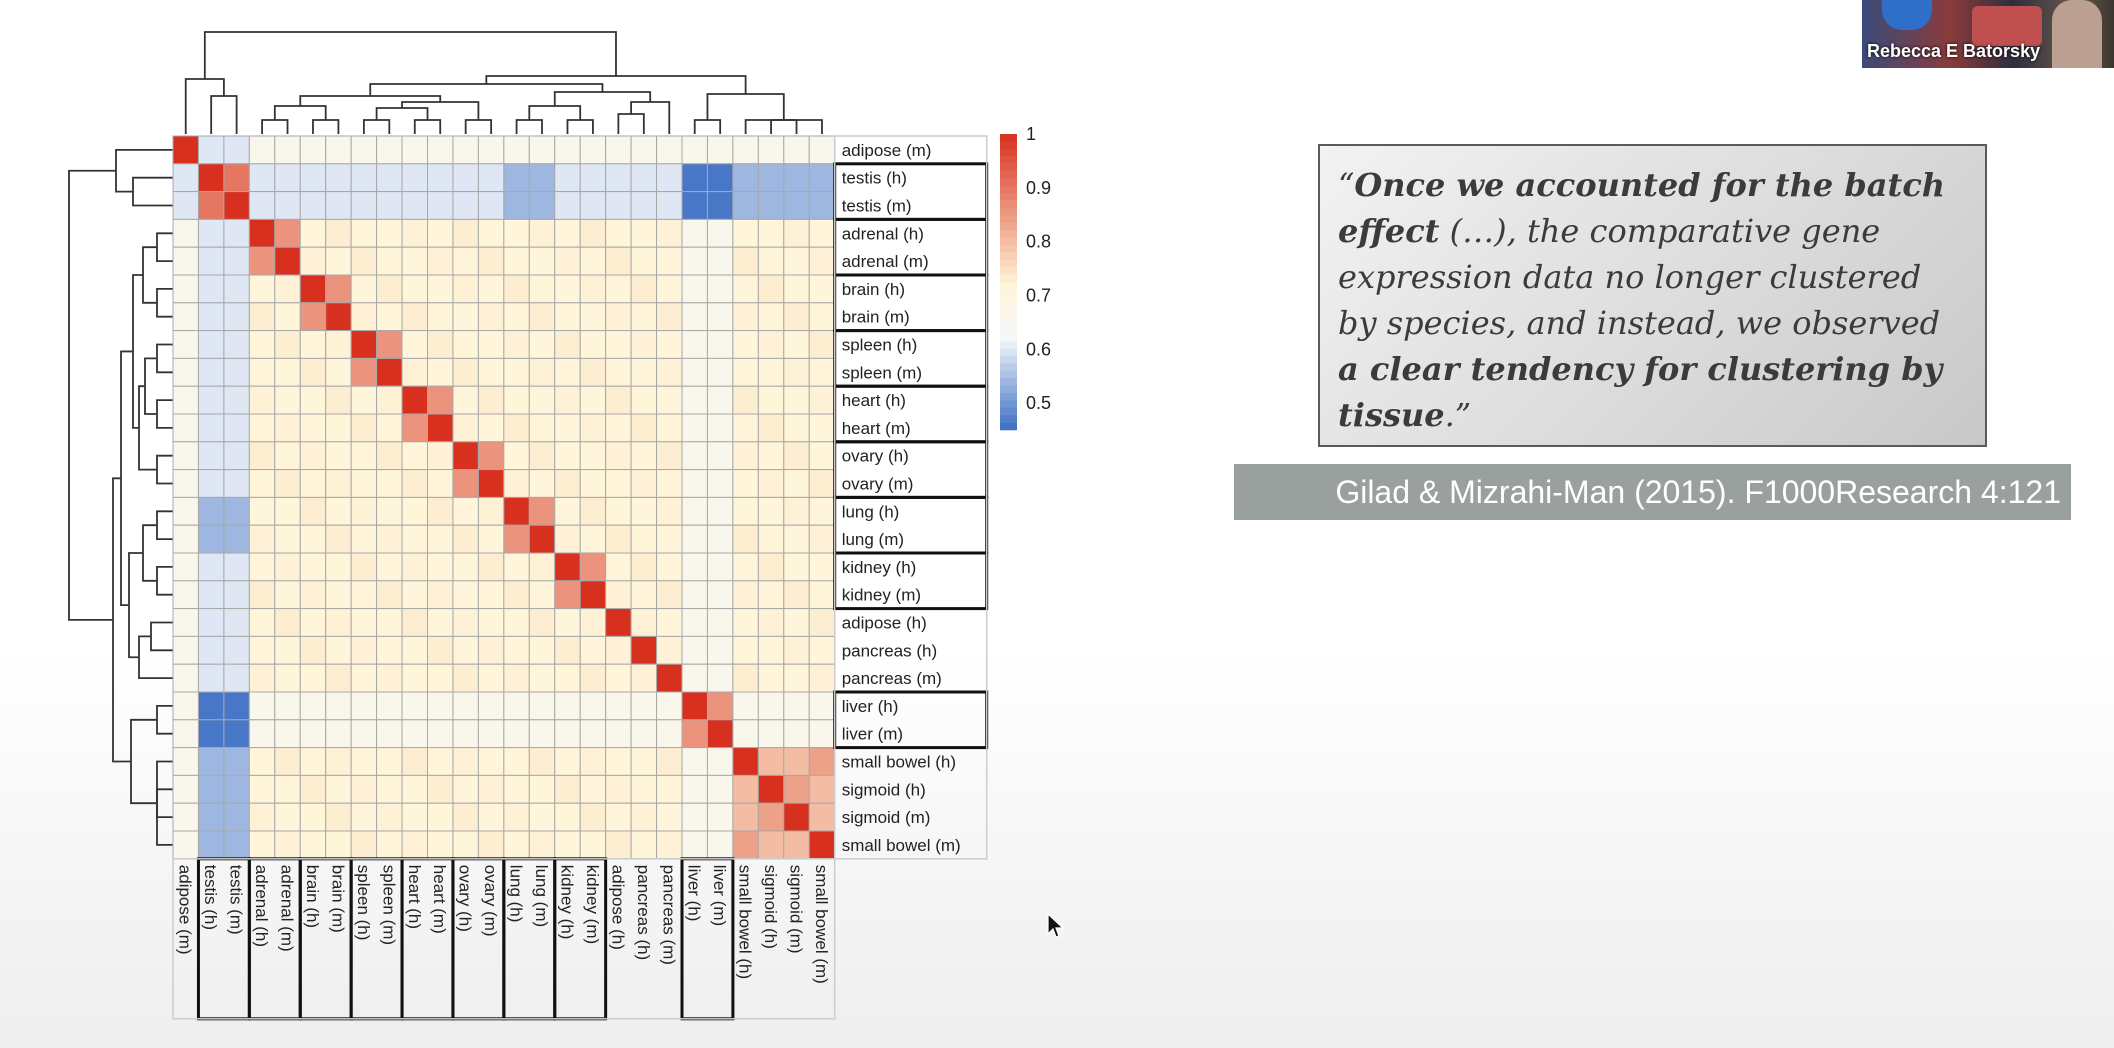 Image resolution: width=2114 pixels, height=1048 pixels. I want to click on row-dendrogram-link, so click(149, 553).